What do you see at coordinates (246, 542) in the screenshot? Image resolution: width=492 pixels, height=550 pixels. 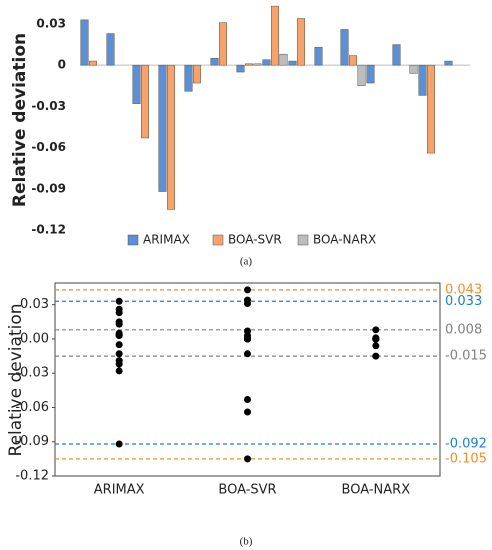 I see `caption: (b)` at bounding box center [246, 542].